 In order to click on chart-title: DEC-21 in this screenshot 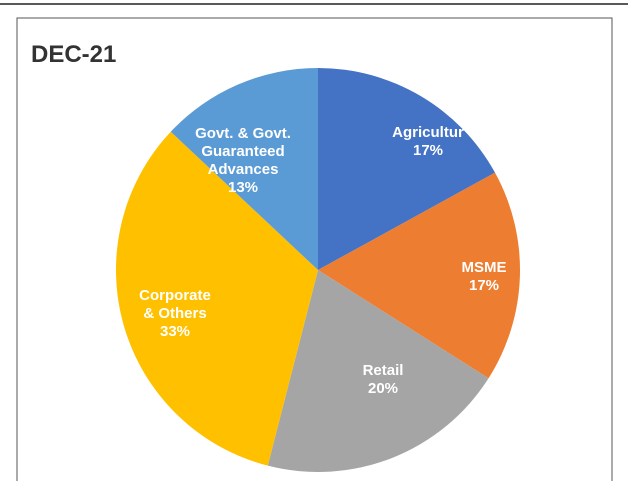, I will do `click(73, 54)`.